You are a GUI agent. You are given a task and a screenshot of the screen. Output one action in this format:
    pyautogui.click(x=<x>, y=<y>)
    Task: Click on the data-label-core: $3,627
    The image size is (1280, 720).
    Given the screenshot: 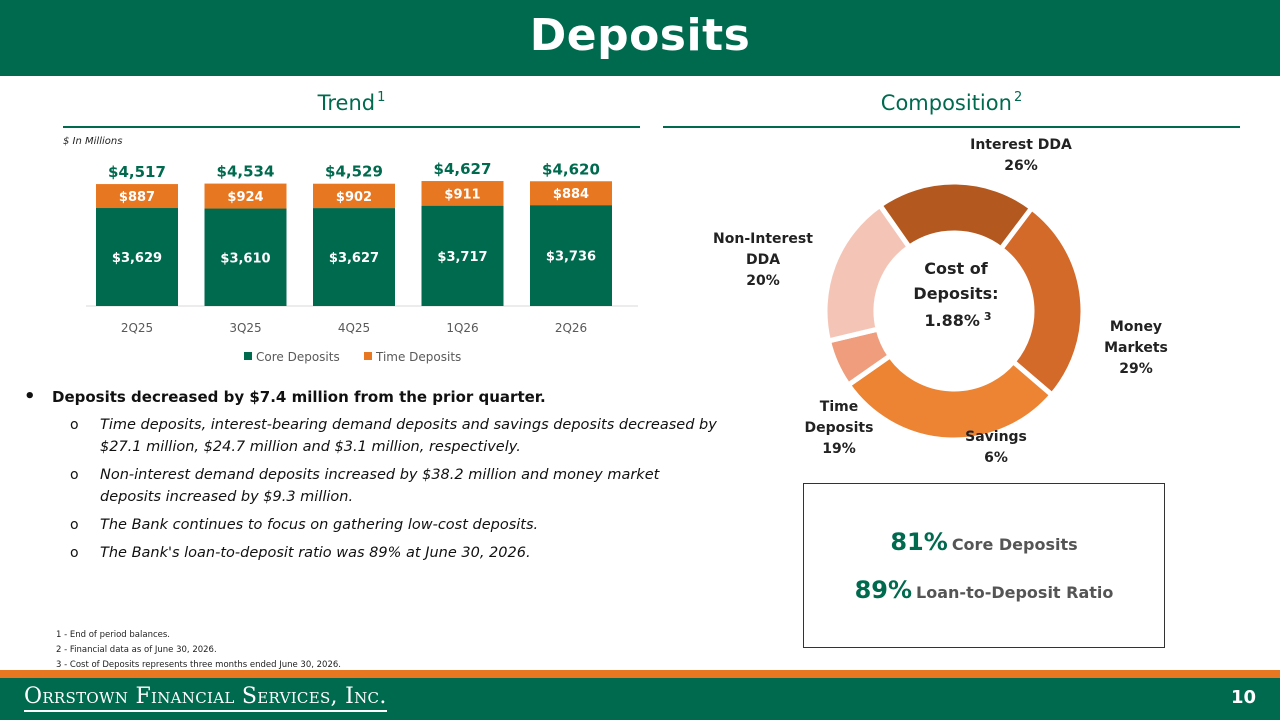 What is the action you would take?
    pyautogui.click(x=354, y=258)
    